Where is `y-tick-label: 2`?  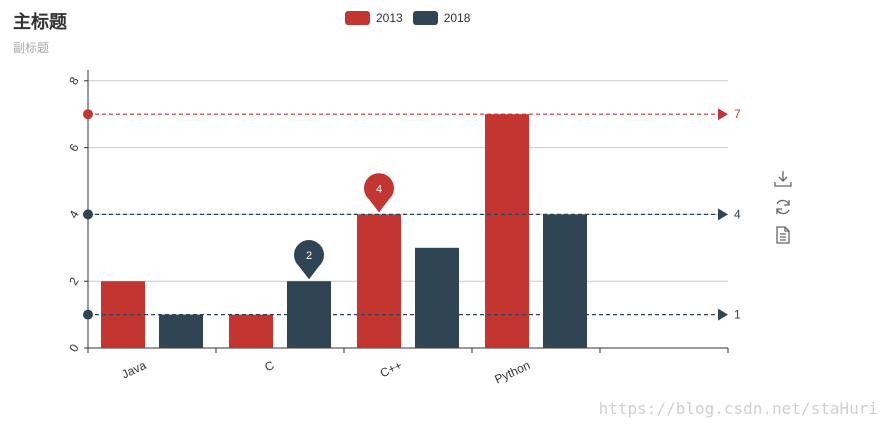
y-tick-label: 2 is located at coordinates (74, 281).